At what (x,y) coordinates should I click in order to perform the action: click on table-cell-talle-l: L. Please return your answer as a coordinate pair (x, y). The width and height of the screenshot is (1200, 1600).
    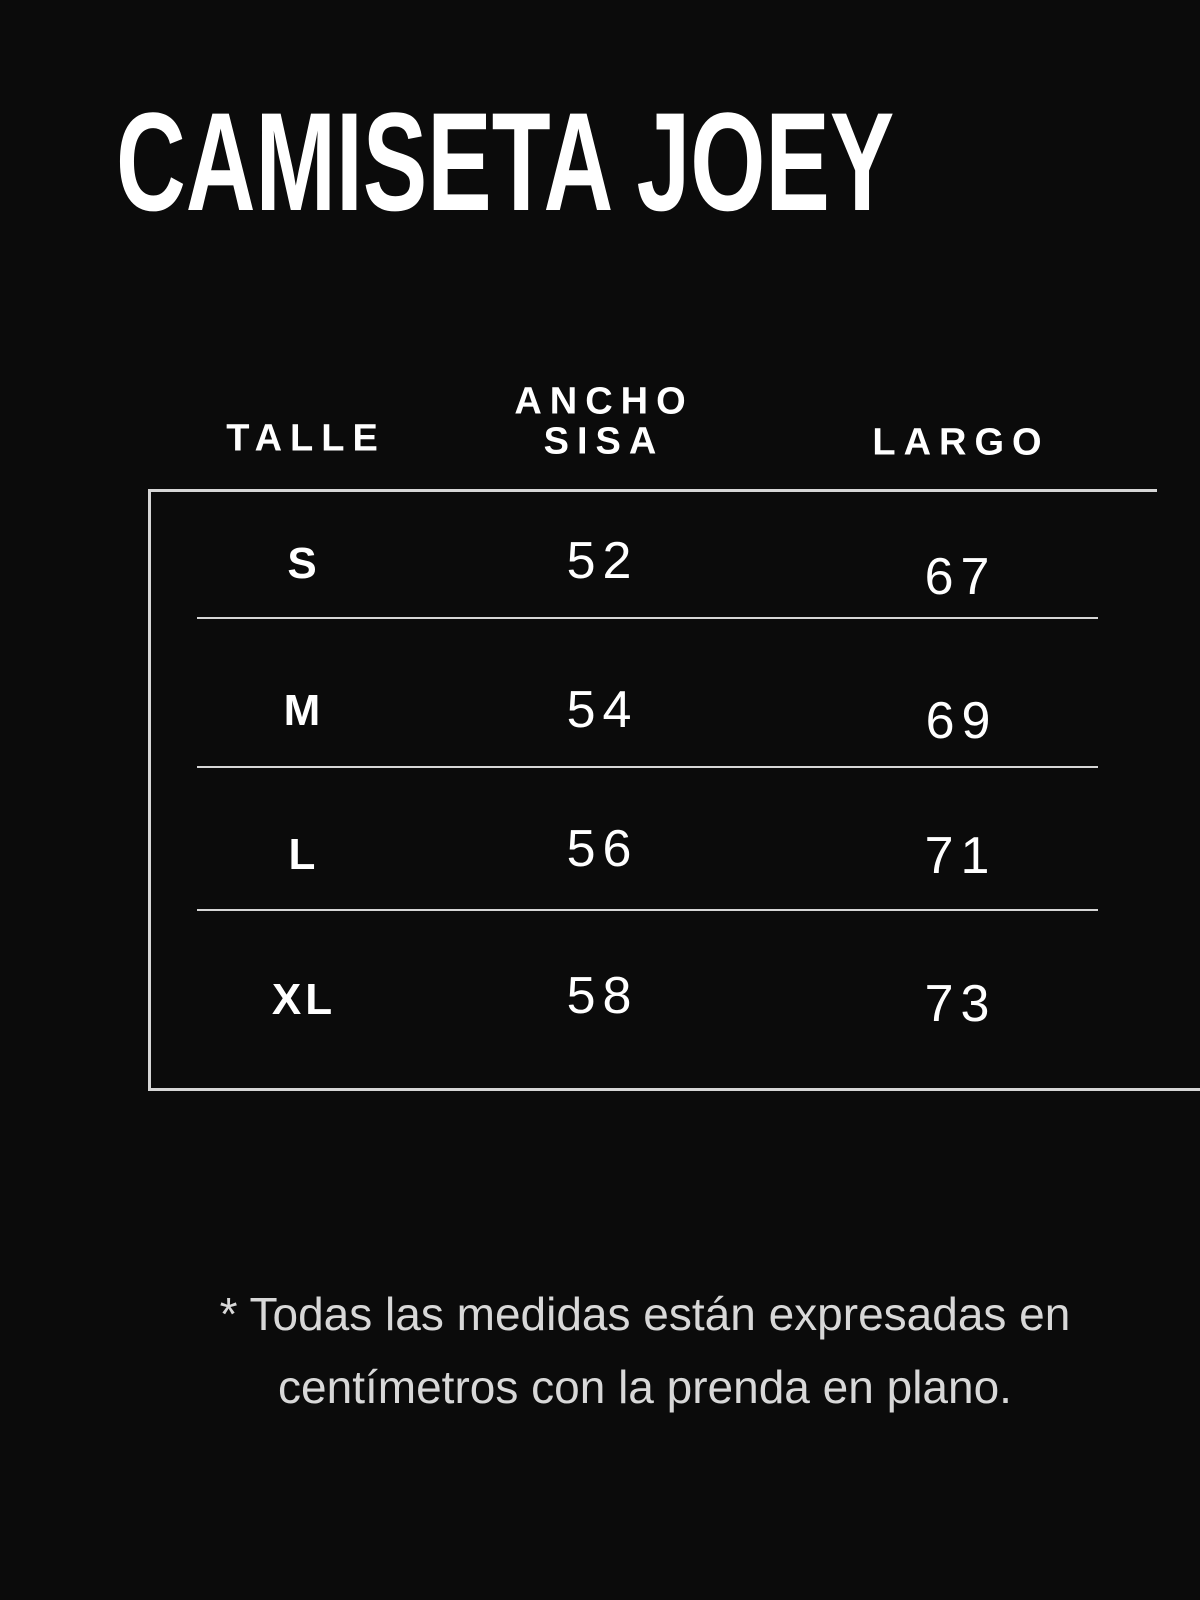
    Looking at the image, I should click on (304, 854).